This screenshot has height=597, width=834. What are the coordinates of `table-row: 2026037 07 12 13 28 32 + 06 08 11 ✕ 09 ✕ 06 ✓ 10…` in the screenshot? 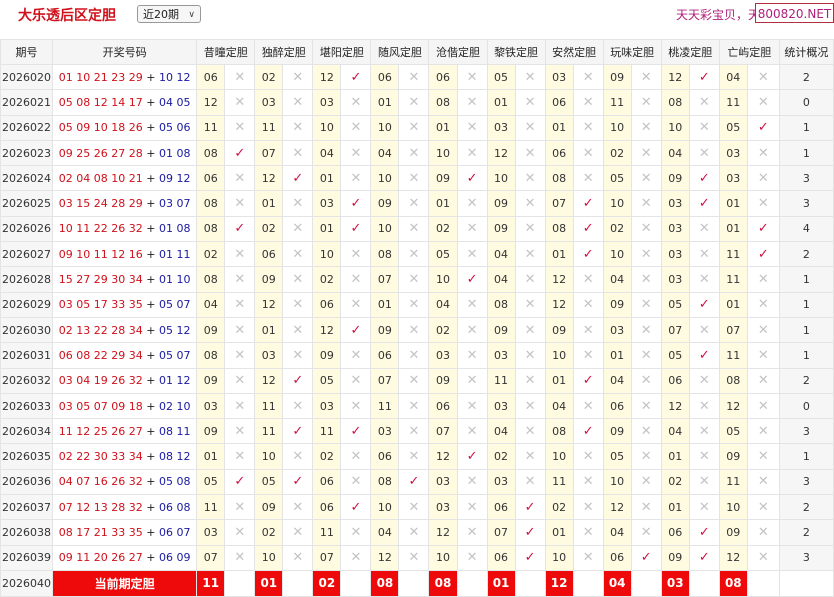 It's located at (417, 507).